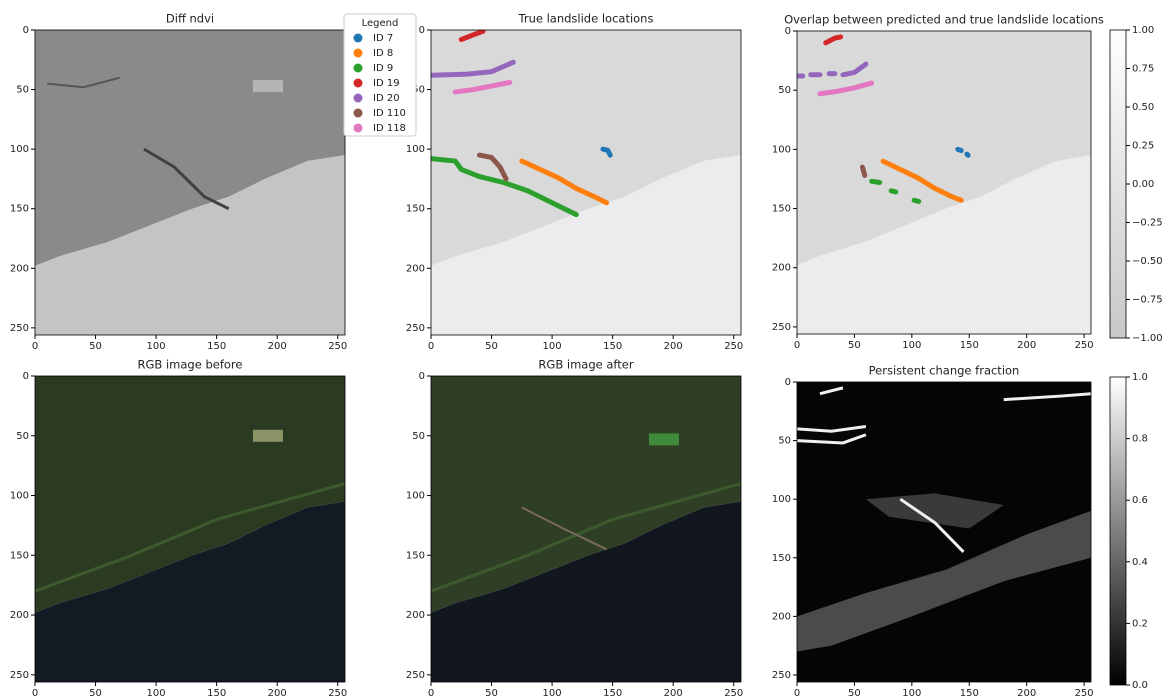  Describe the element at coordinates (337, 693) in the screenshot. I see `x-tick-label: 250` at that location.